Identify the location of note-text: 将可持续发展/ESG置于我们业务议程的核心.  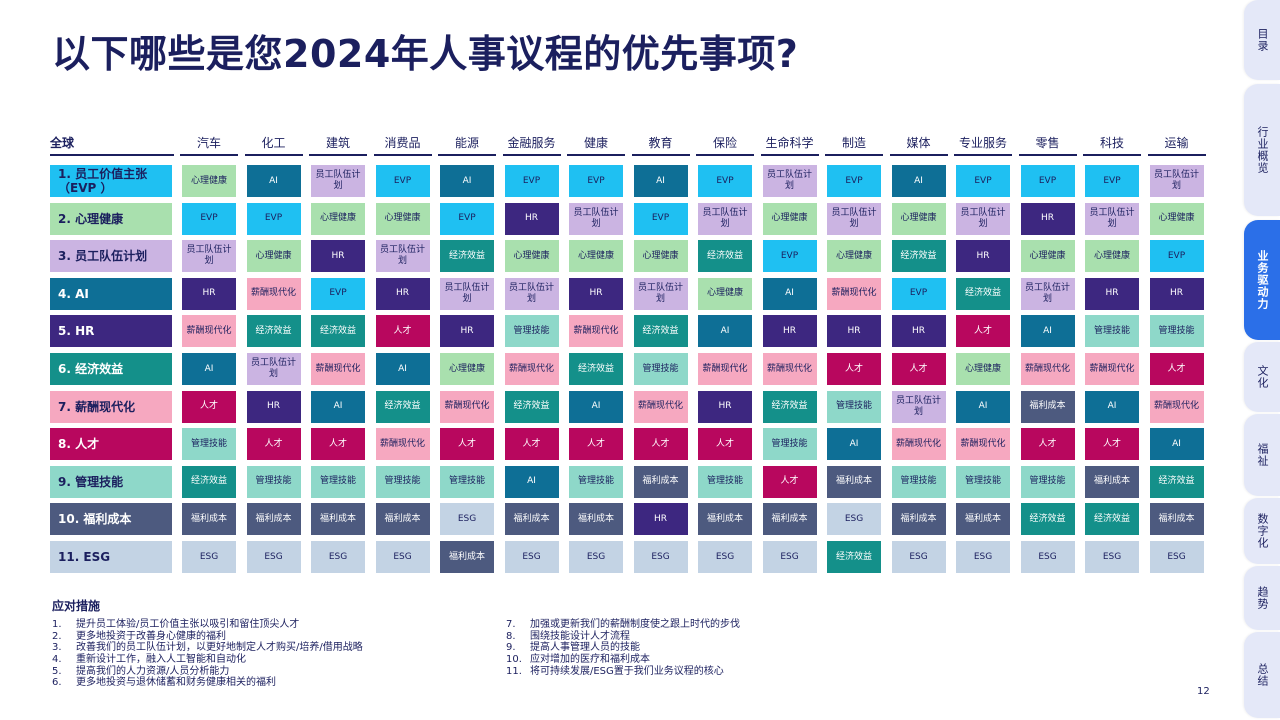
(627, 671).